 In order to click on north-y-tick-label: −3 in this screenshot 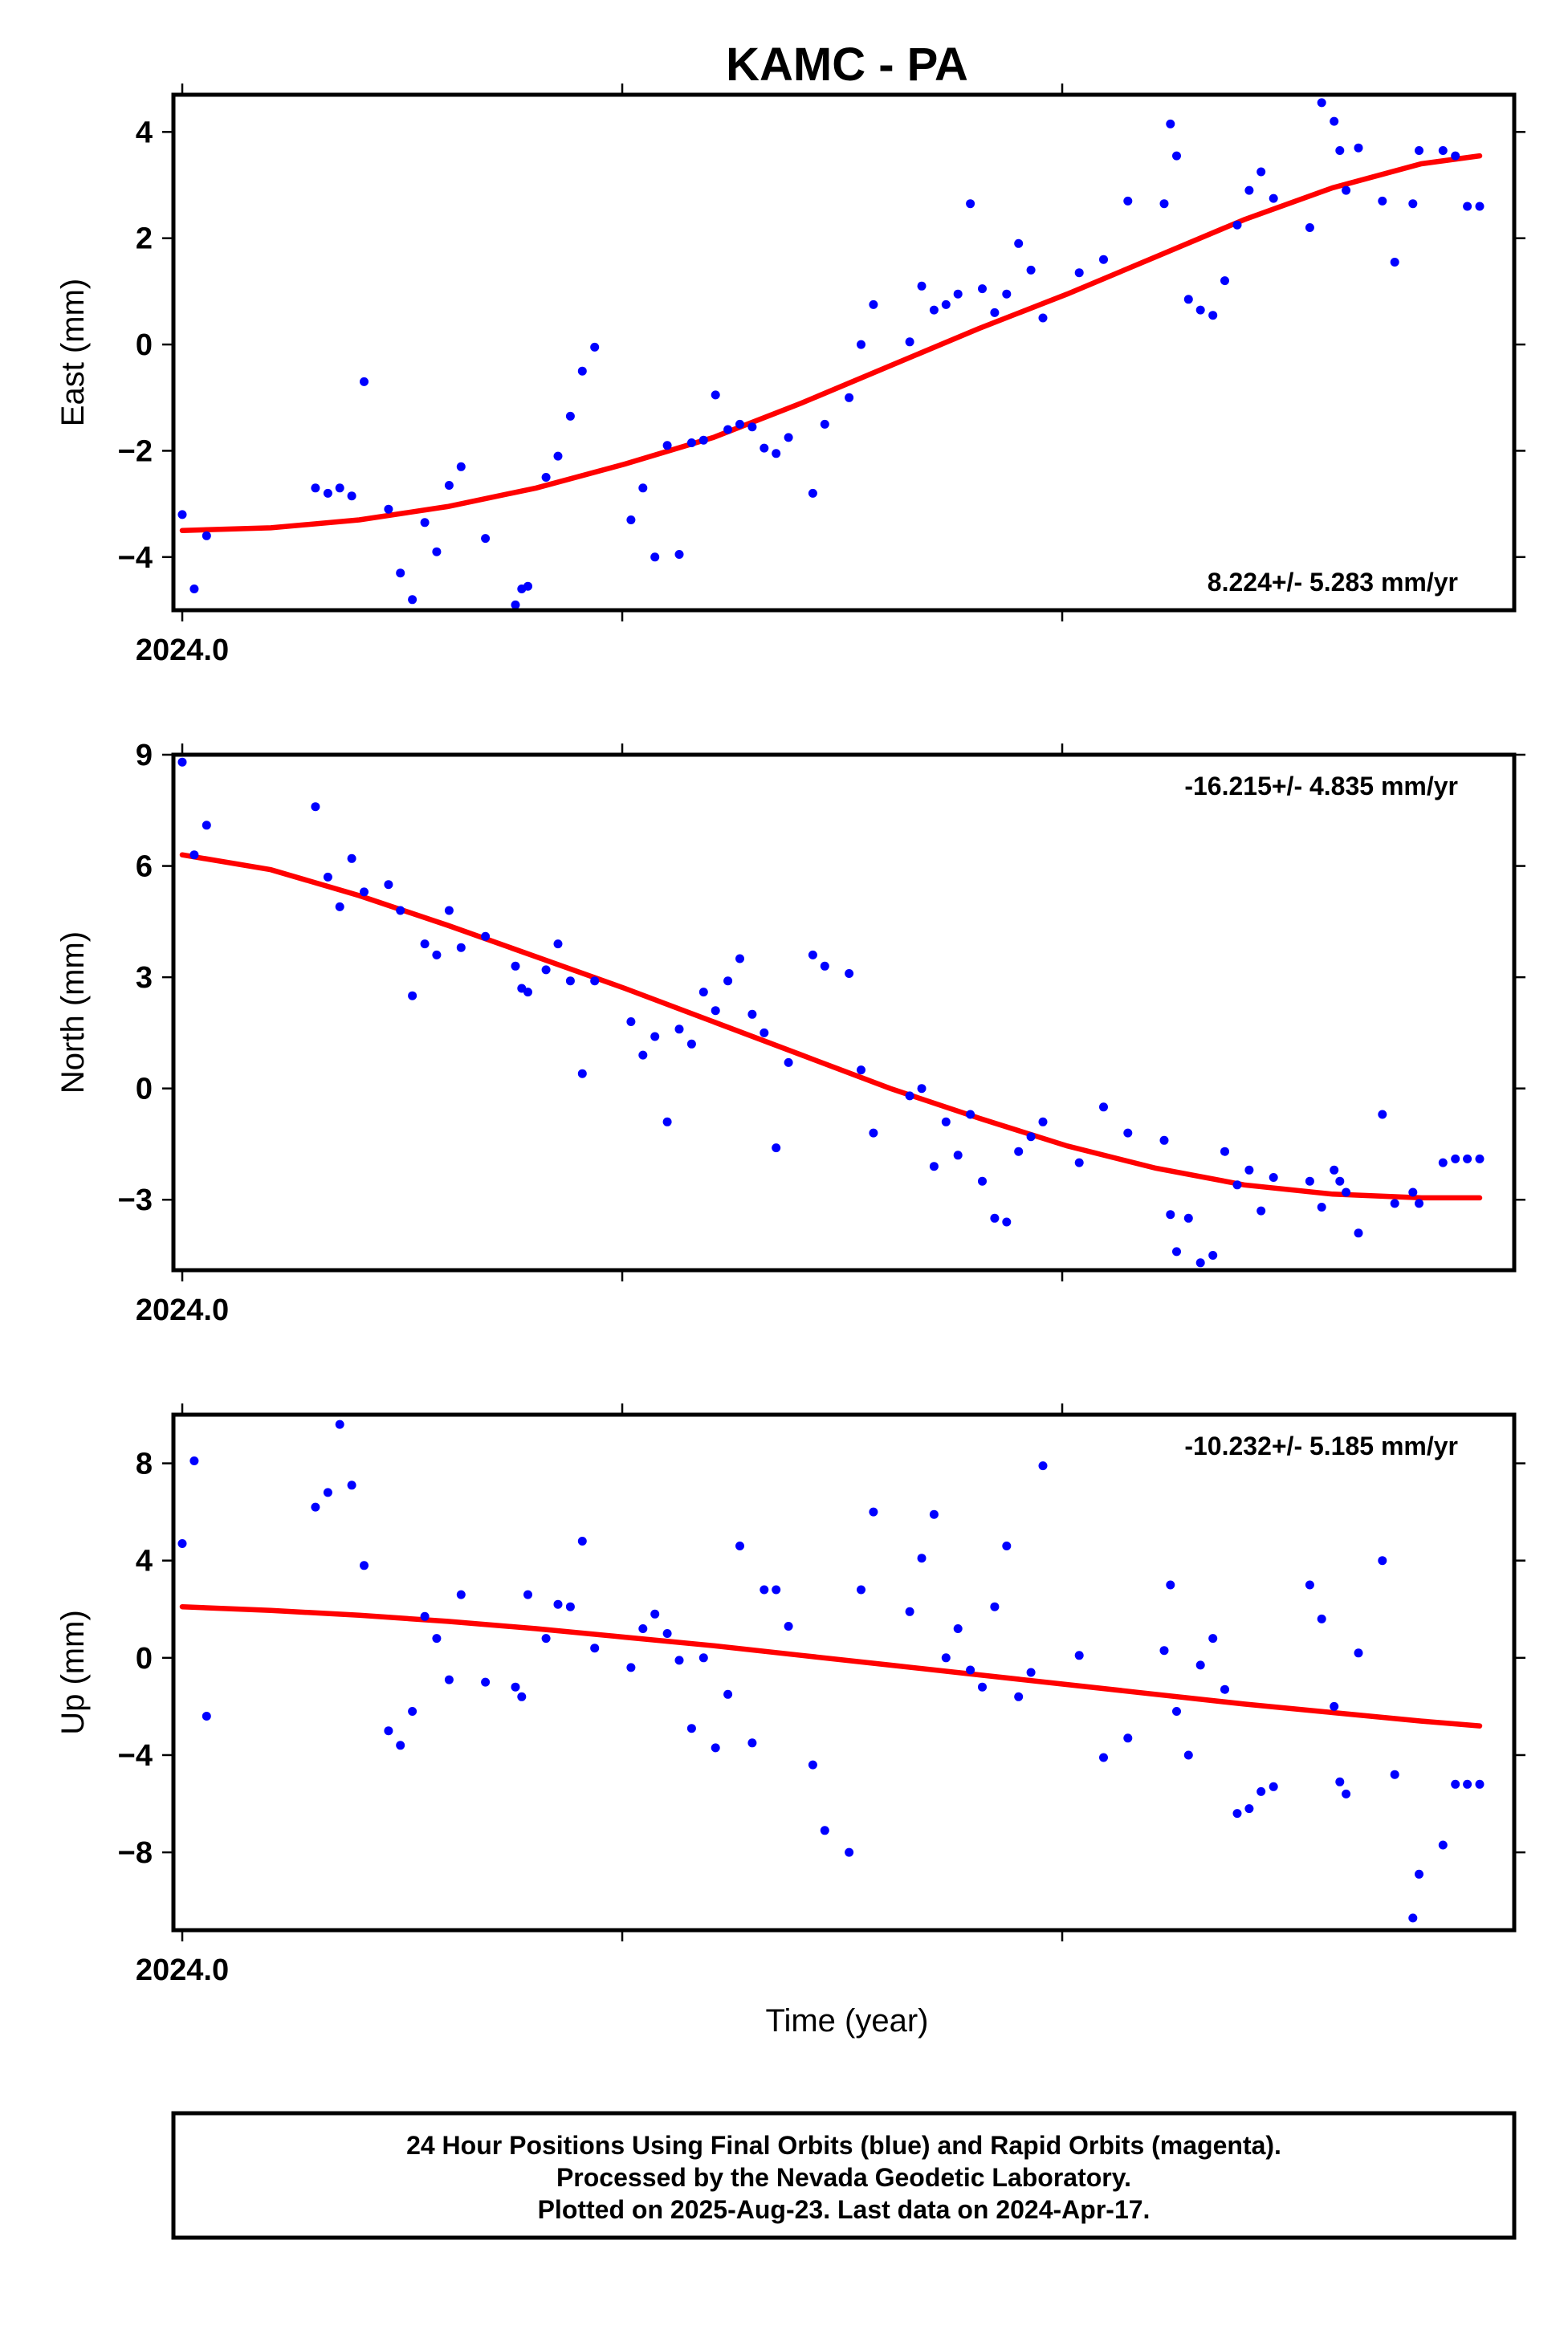, I will do `click(135, 1200)`.